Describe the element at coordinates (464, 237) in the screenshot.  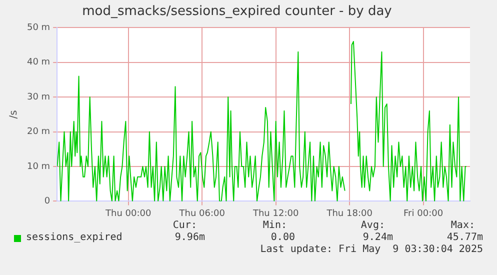
I see `text: 45.77m` at that location.